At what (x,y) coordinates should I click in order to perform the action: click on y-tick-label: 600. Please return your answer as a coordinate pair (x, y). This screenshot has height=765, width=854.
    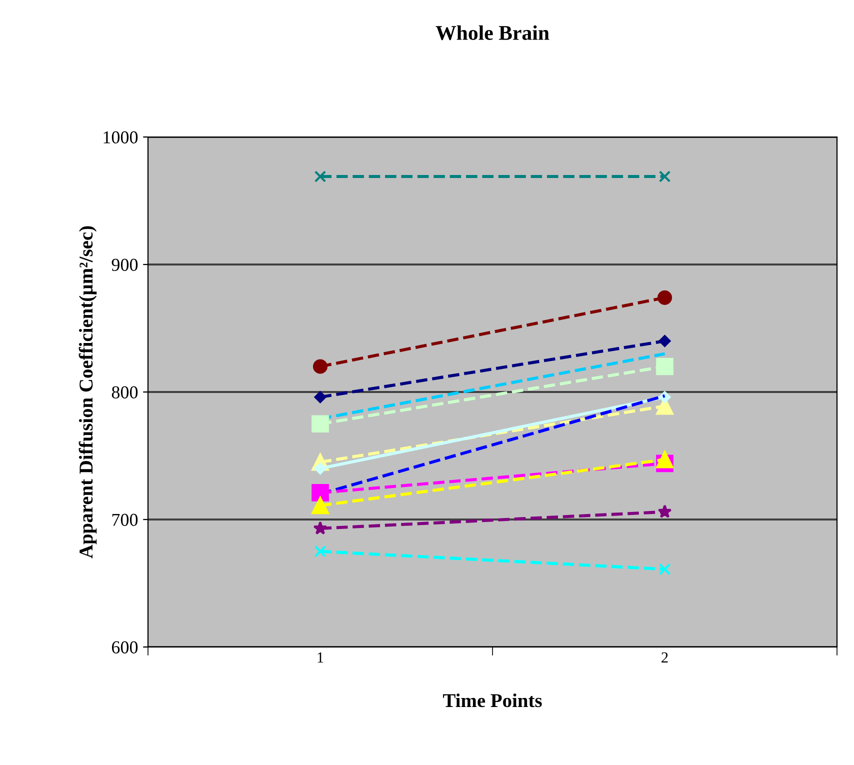
    Looking at the image, I should click on (125, 647).